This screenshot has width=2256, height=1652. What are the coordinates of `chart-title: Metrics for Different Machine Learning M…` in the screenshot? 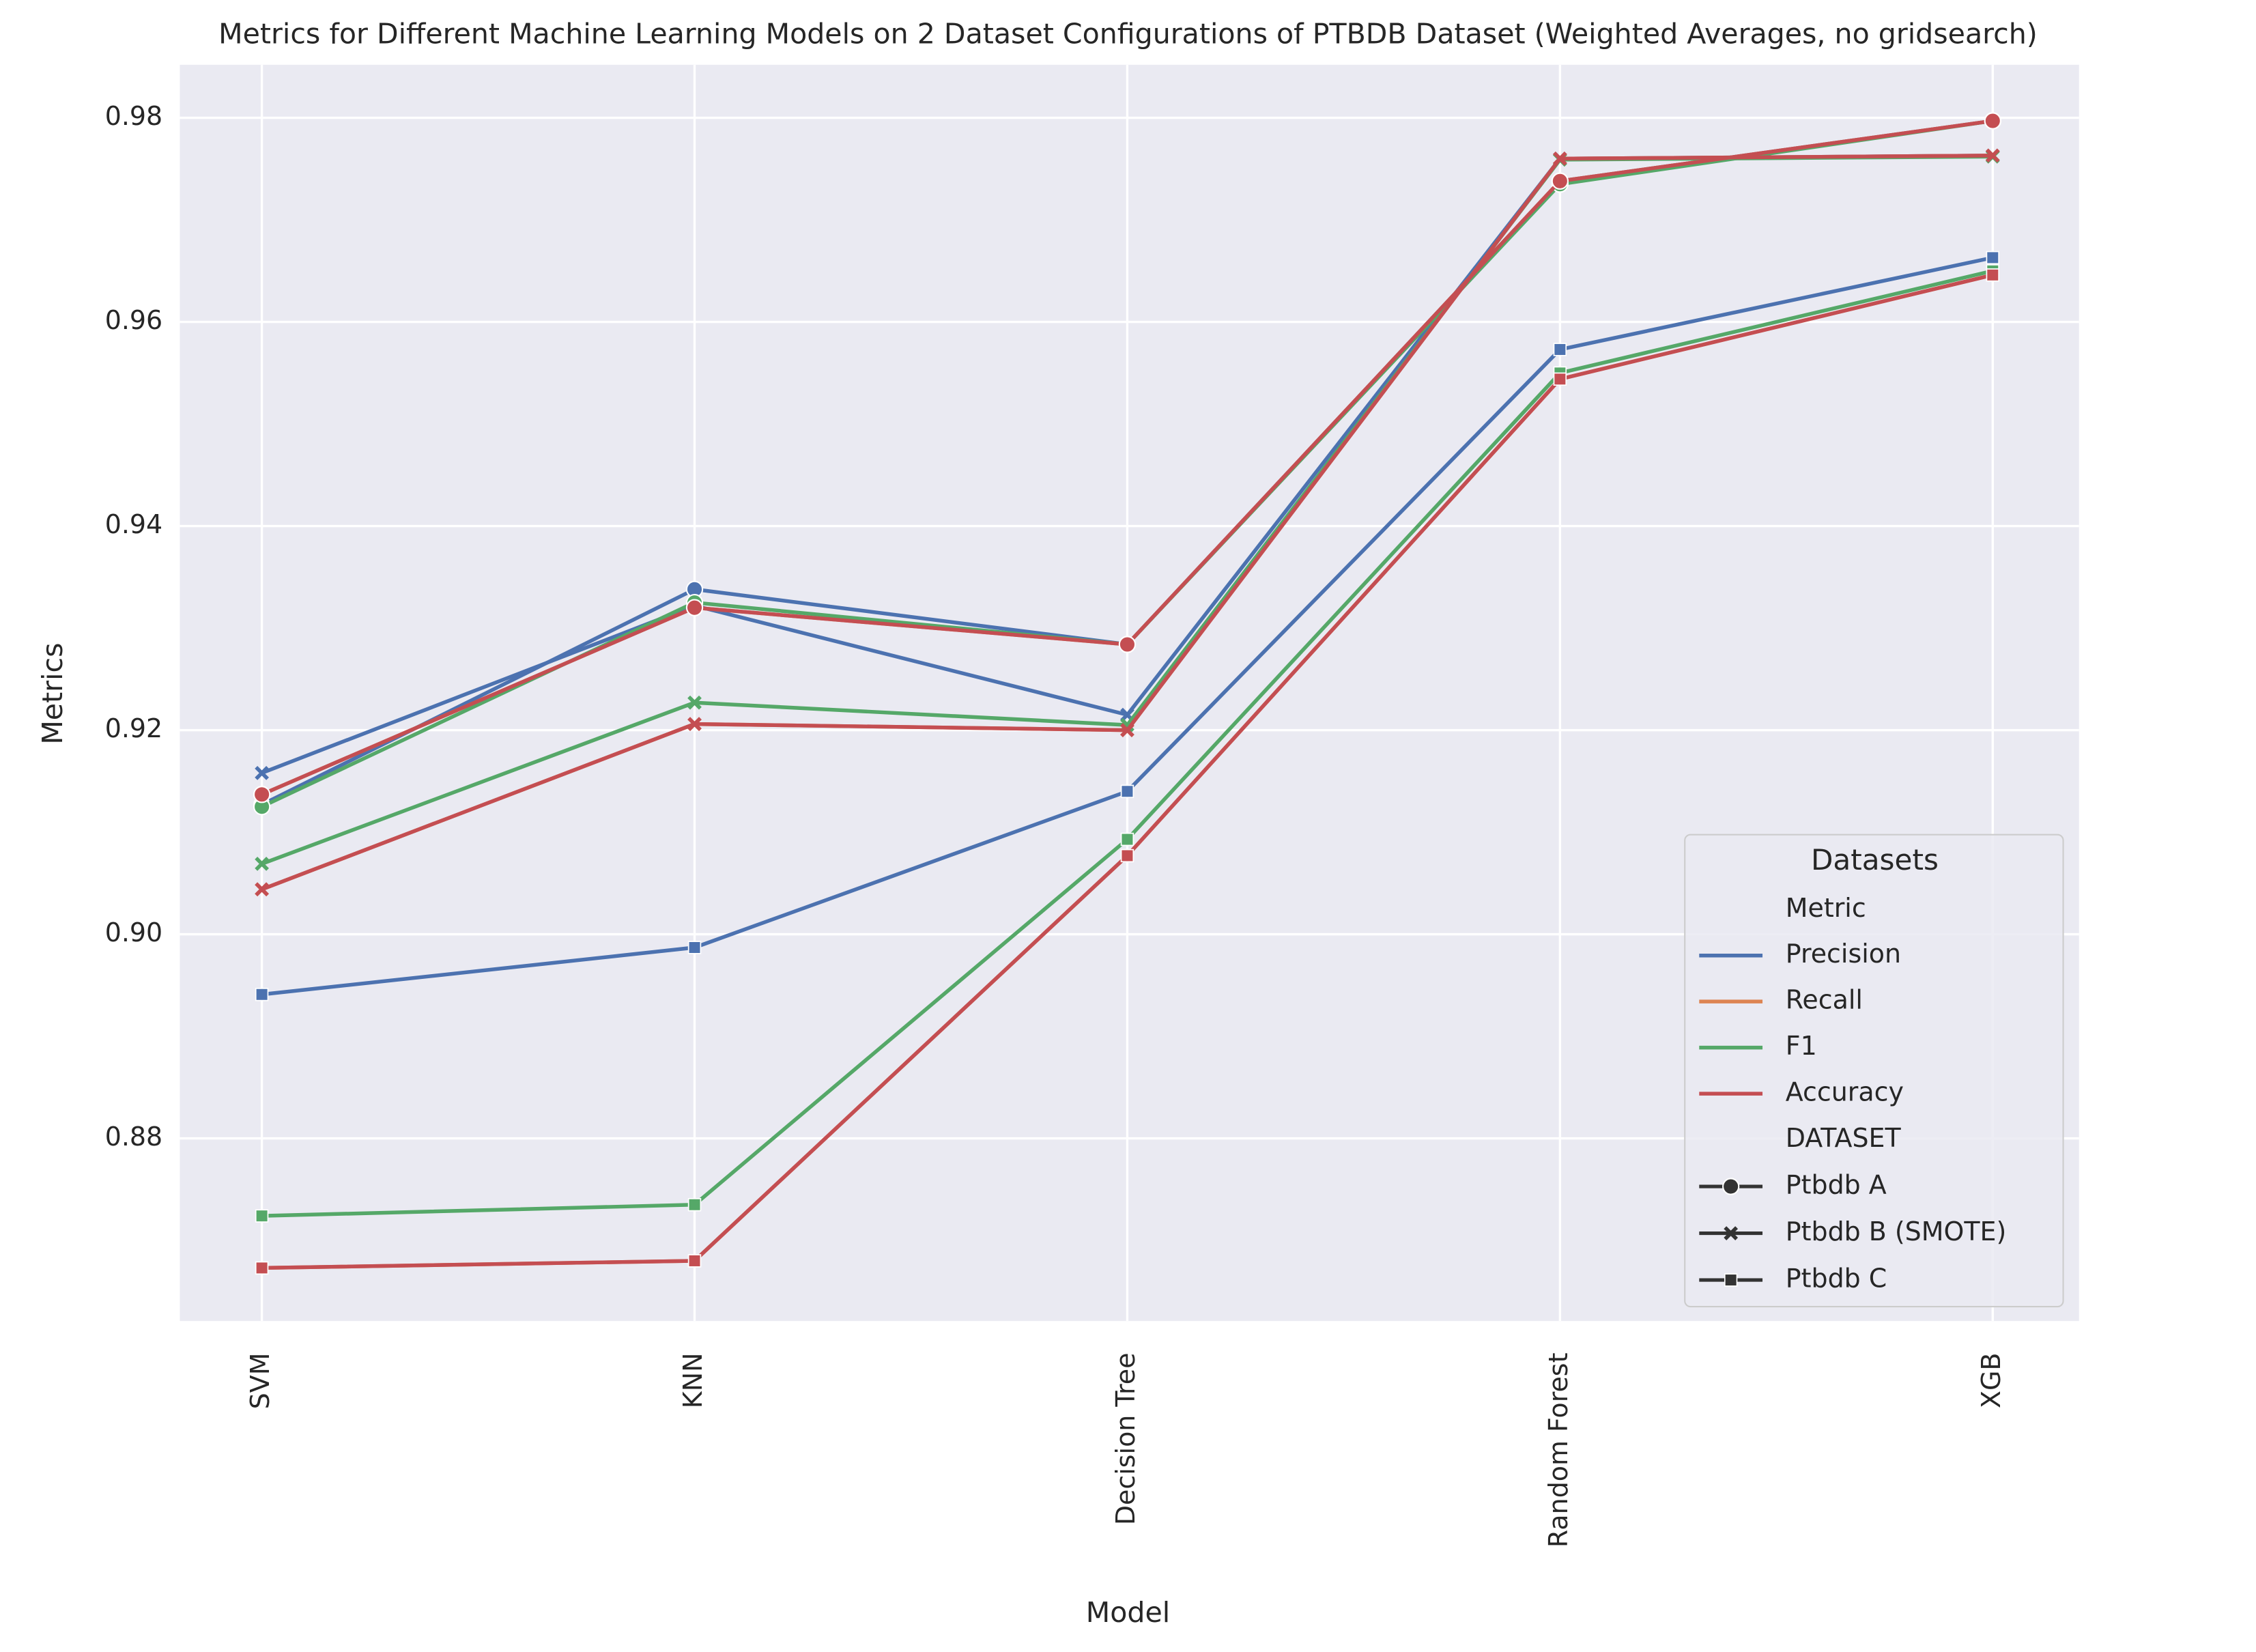 It's located at (1128, 34).